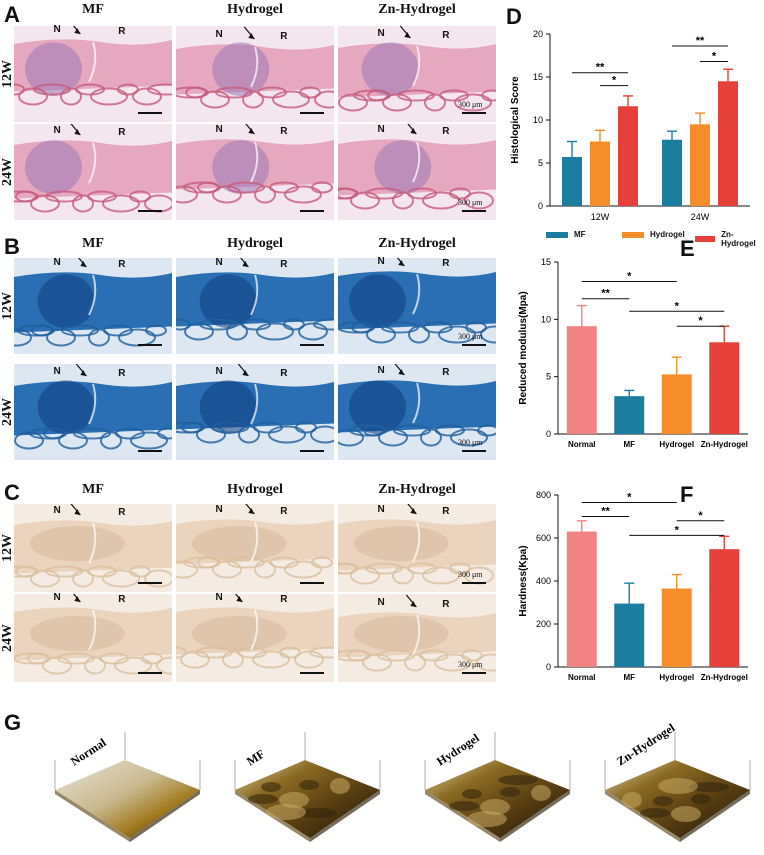 The width and height of the screenshot is (764, 855). What do you see at coordinates (581, 599) in the screenshot?
I see `bar-normal` at bounding box center [581, 599].